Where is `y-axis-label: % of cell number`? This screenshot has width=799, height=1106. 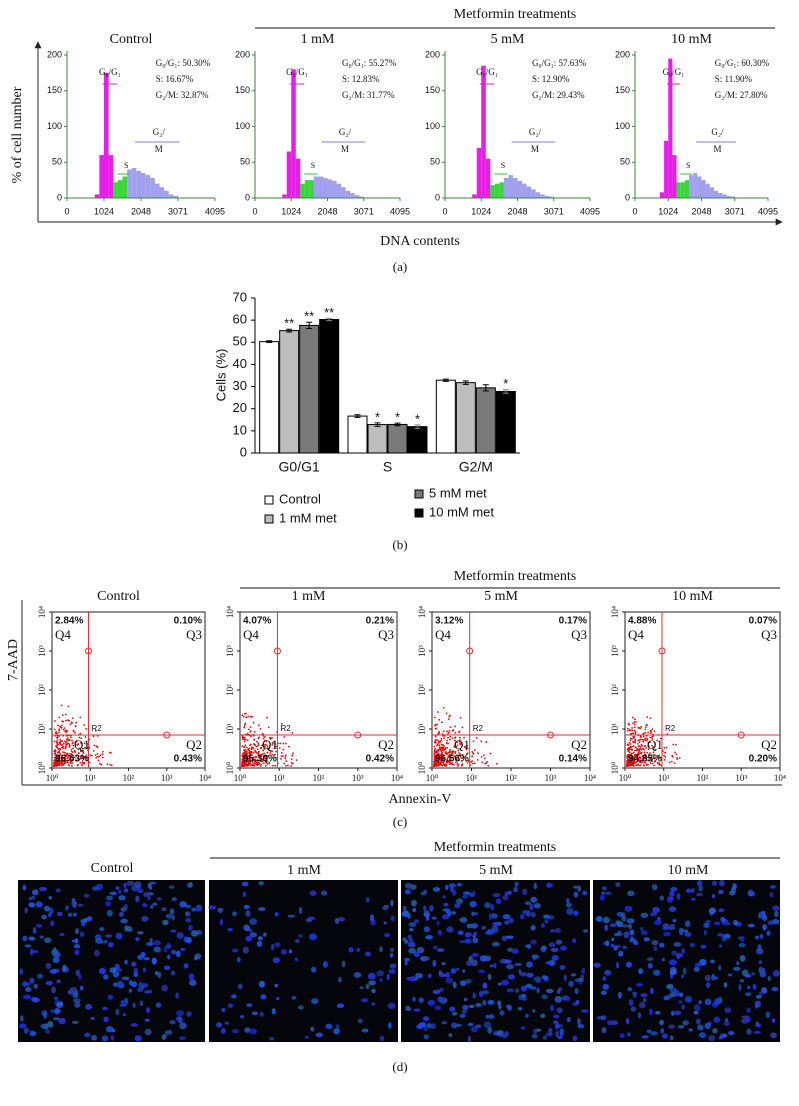
y-axis-label: % of cell number is located at coordinates (17, 134).